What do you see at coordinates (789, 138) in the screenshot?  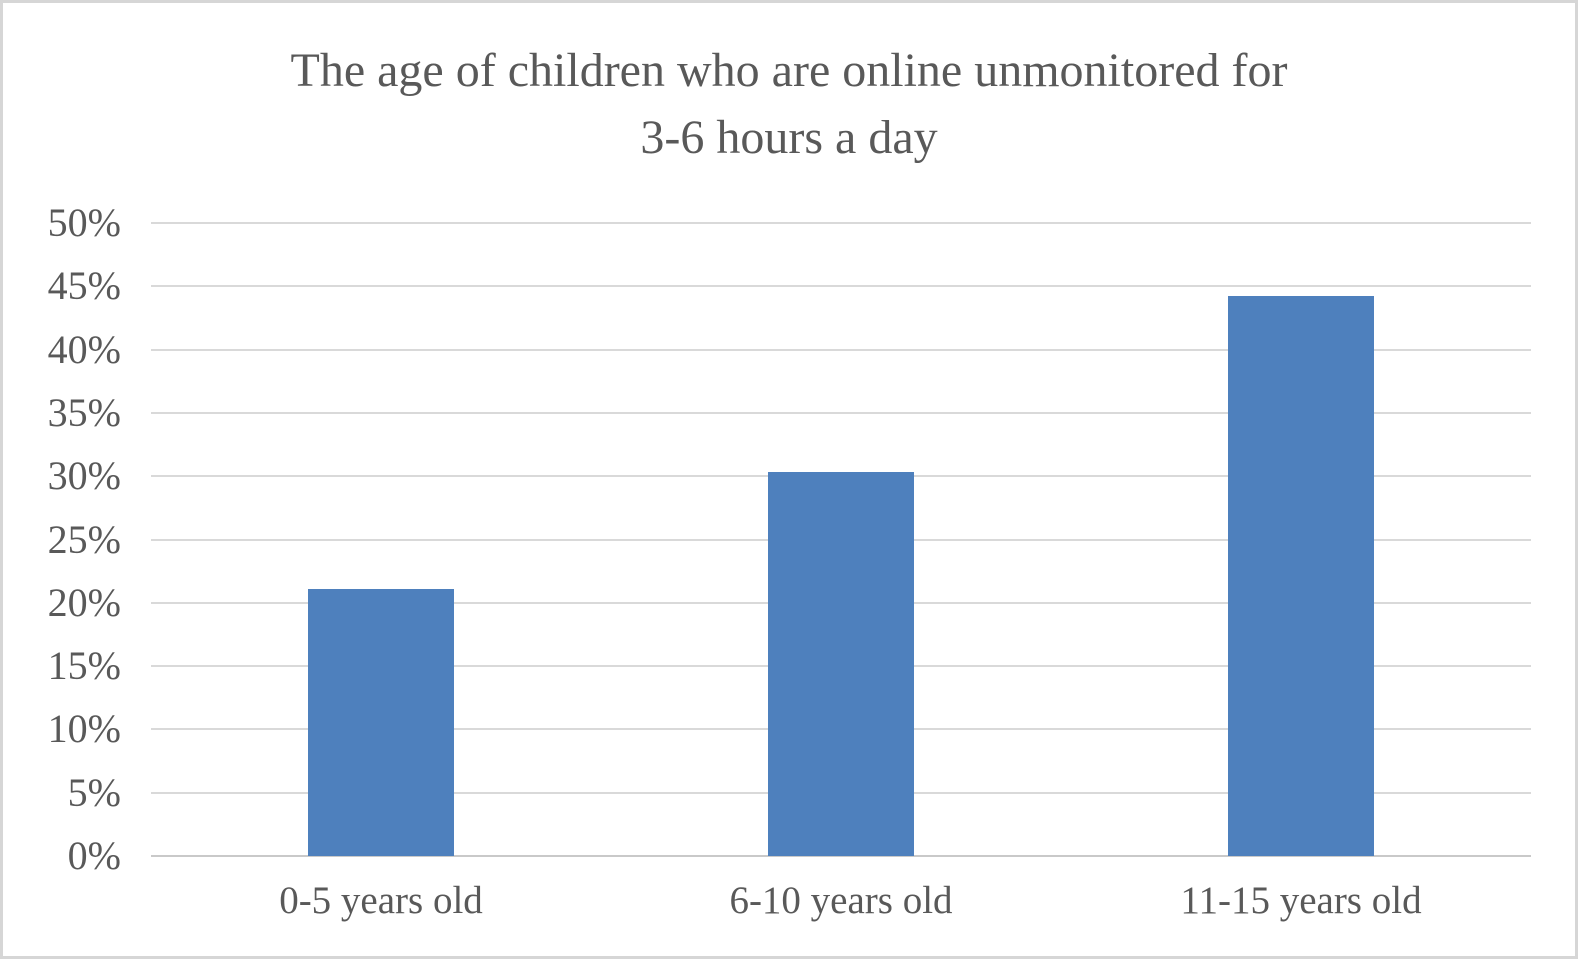 I see `chart-title-line: 3-6 hours a day` at bounding box center [789, 138].